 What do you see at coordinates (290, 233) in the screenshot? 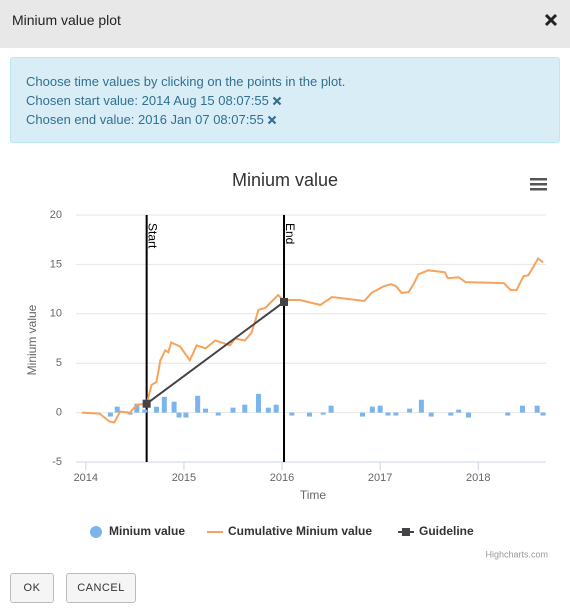
I see `plot-line-label: End` at bounding box center [290, 233].